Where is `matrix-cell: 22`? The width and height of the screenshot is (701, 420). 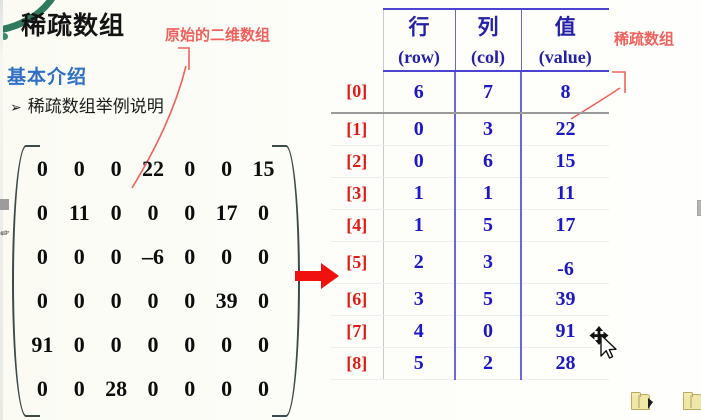 matrix-cell: 22 is located at coordinates (152, 168).